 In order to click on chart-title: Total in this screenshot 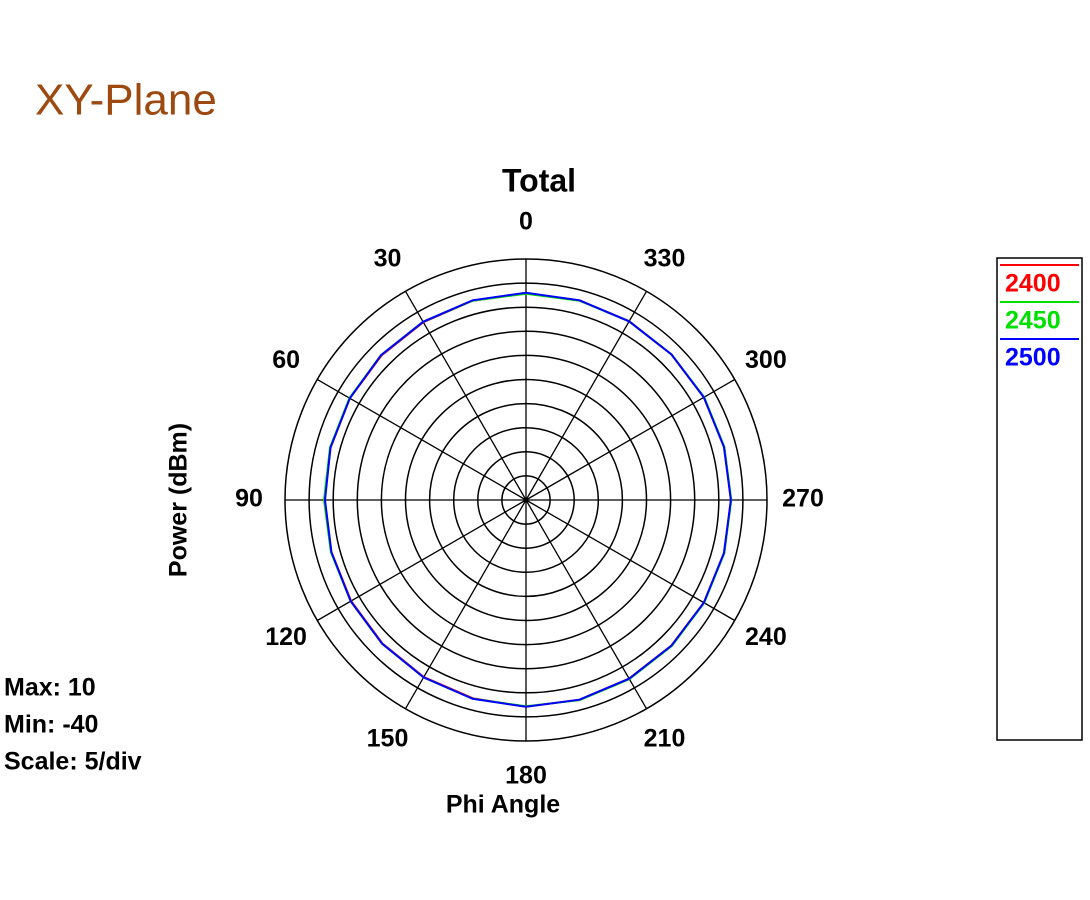, I will do `click(539, 180)`.